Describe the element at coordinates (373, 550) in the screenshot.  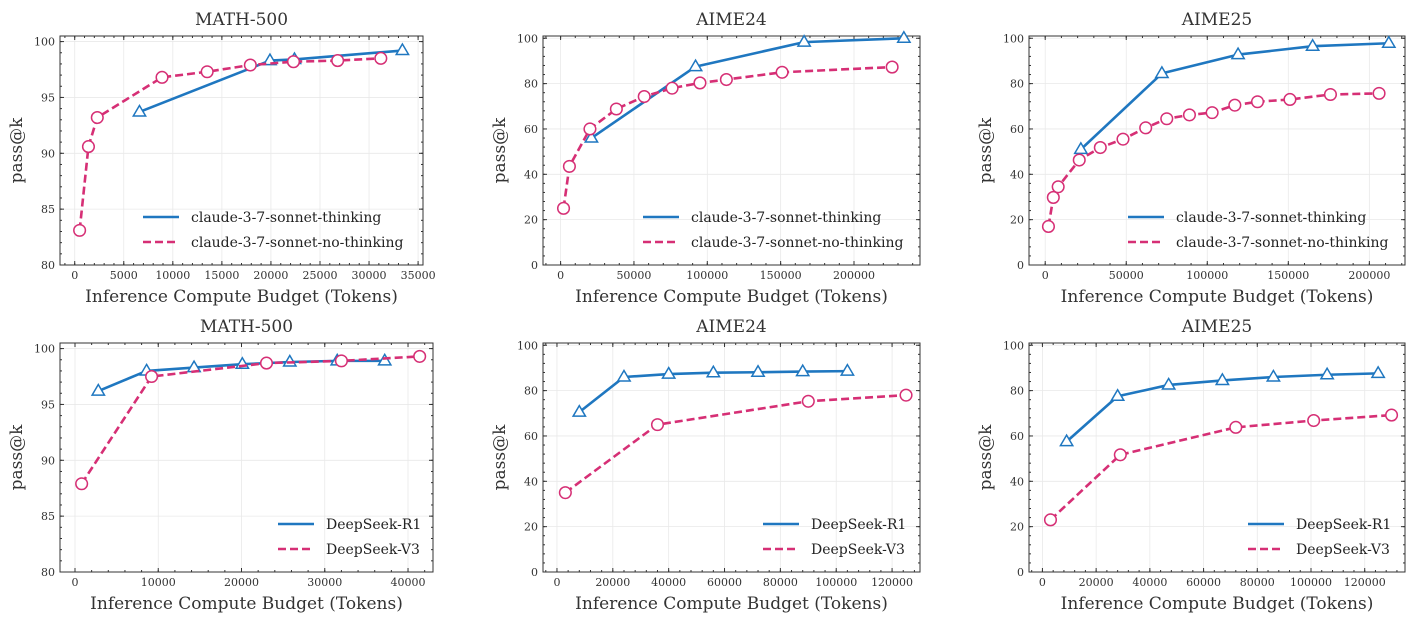
I see `legend-label: DeepSeek-V3` at that location.